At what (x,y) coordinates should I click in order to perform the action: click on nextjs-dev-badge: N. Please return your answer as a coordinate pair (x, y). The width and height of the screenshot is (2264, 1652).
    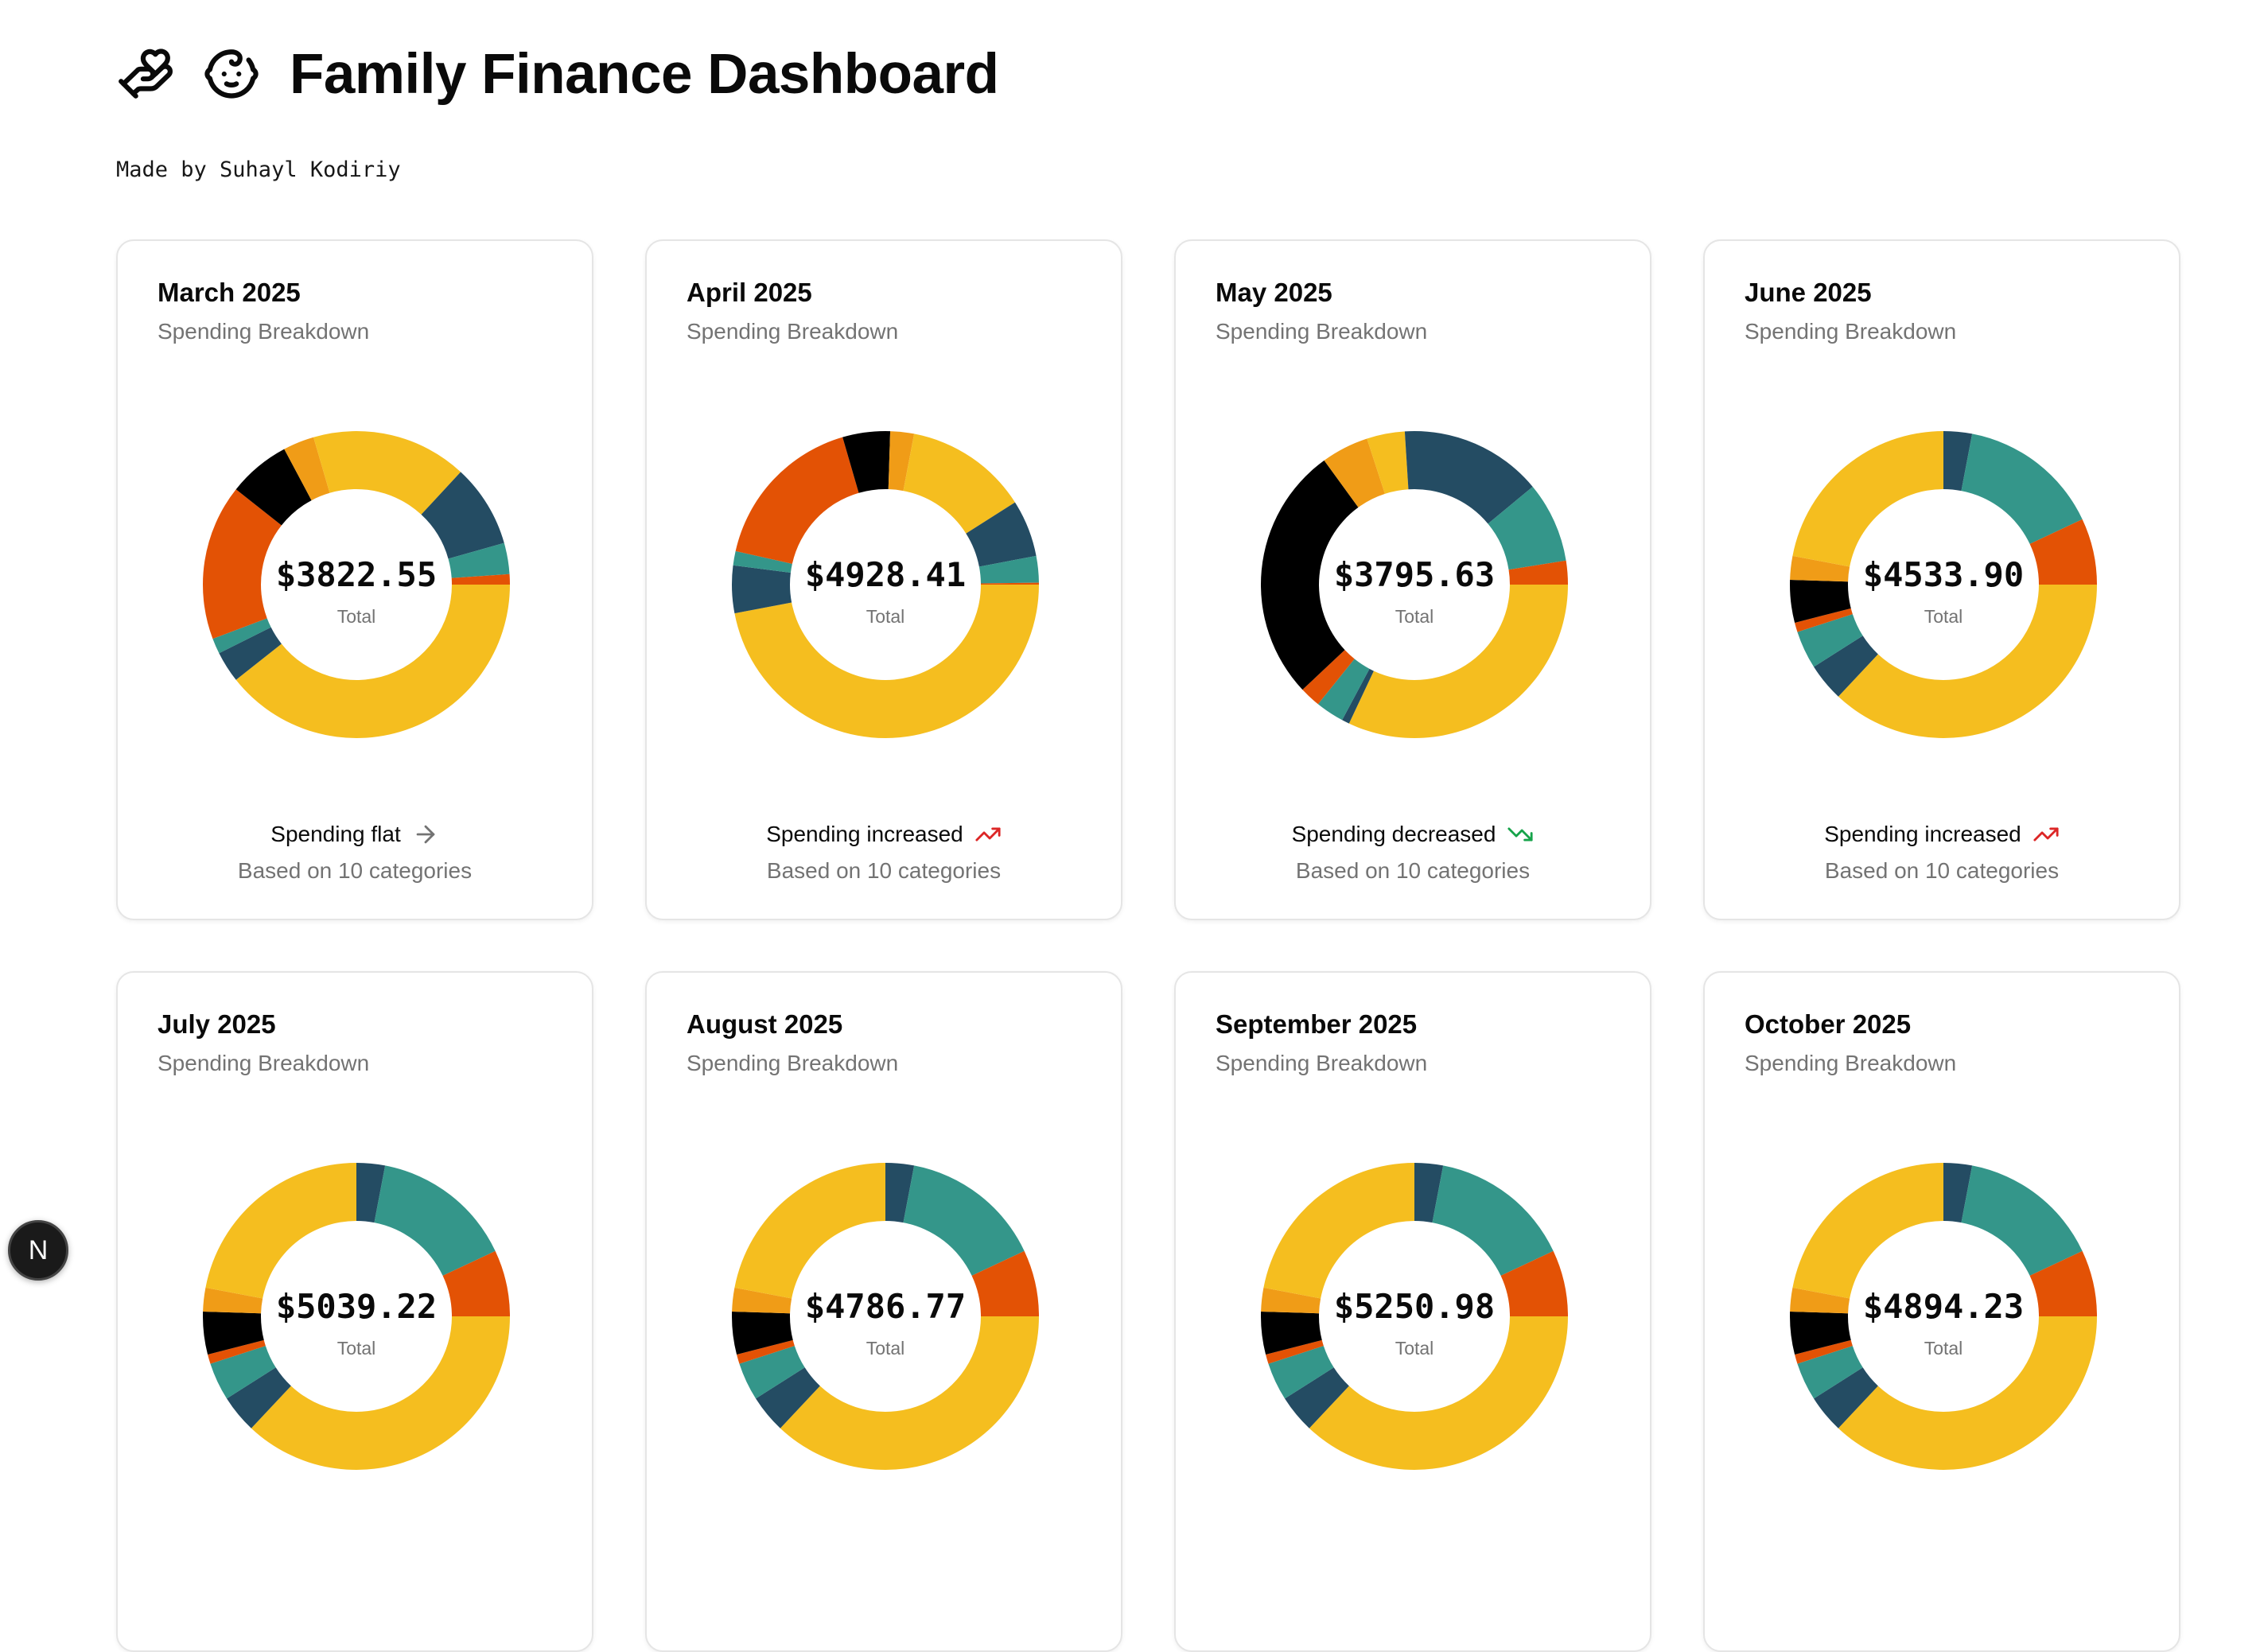
    Looking at the image, I should click on (38, 1251).